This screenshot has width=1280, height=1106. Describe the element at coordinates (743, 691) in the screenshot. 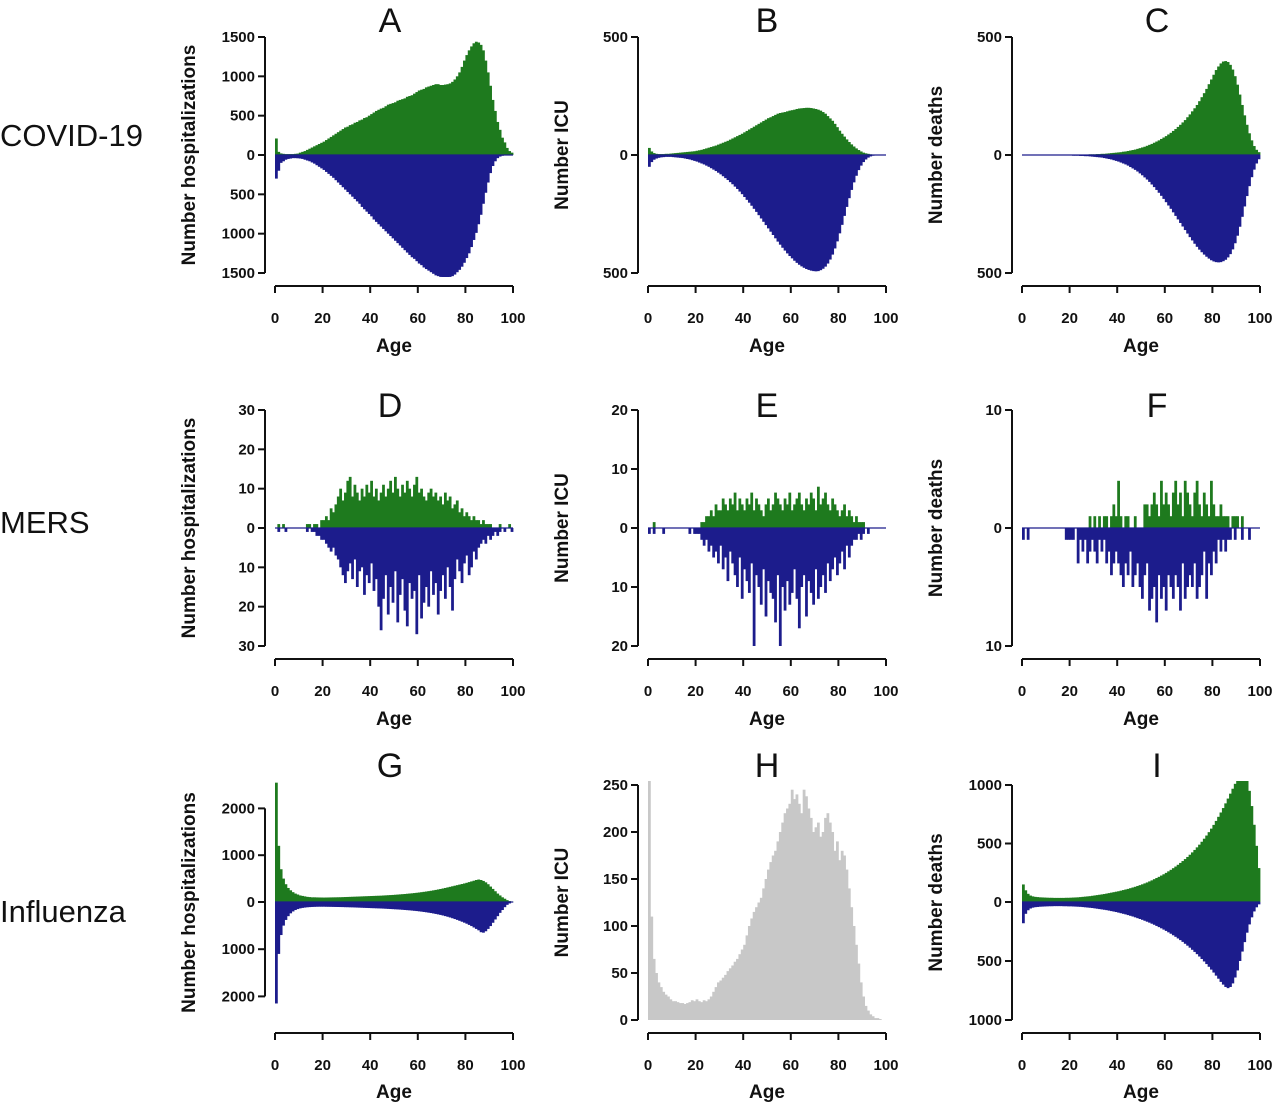

I see `panel-e-x-tick-label: 40` at that location.